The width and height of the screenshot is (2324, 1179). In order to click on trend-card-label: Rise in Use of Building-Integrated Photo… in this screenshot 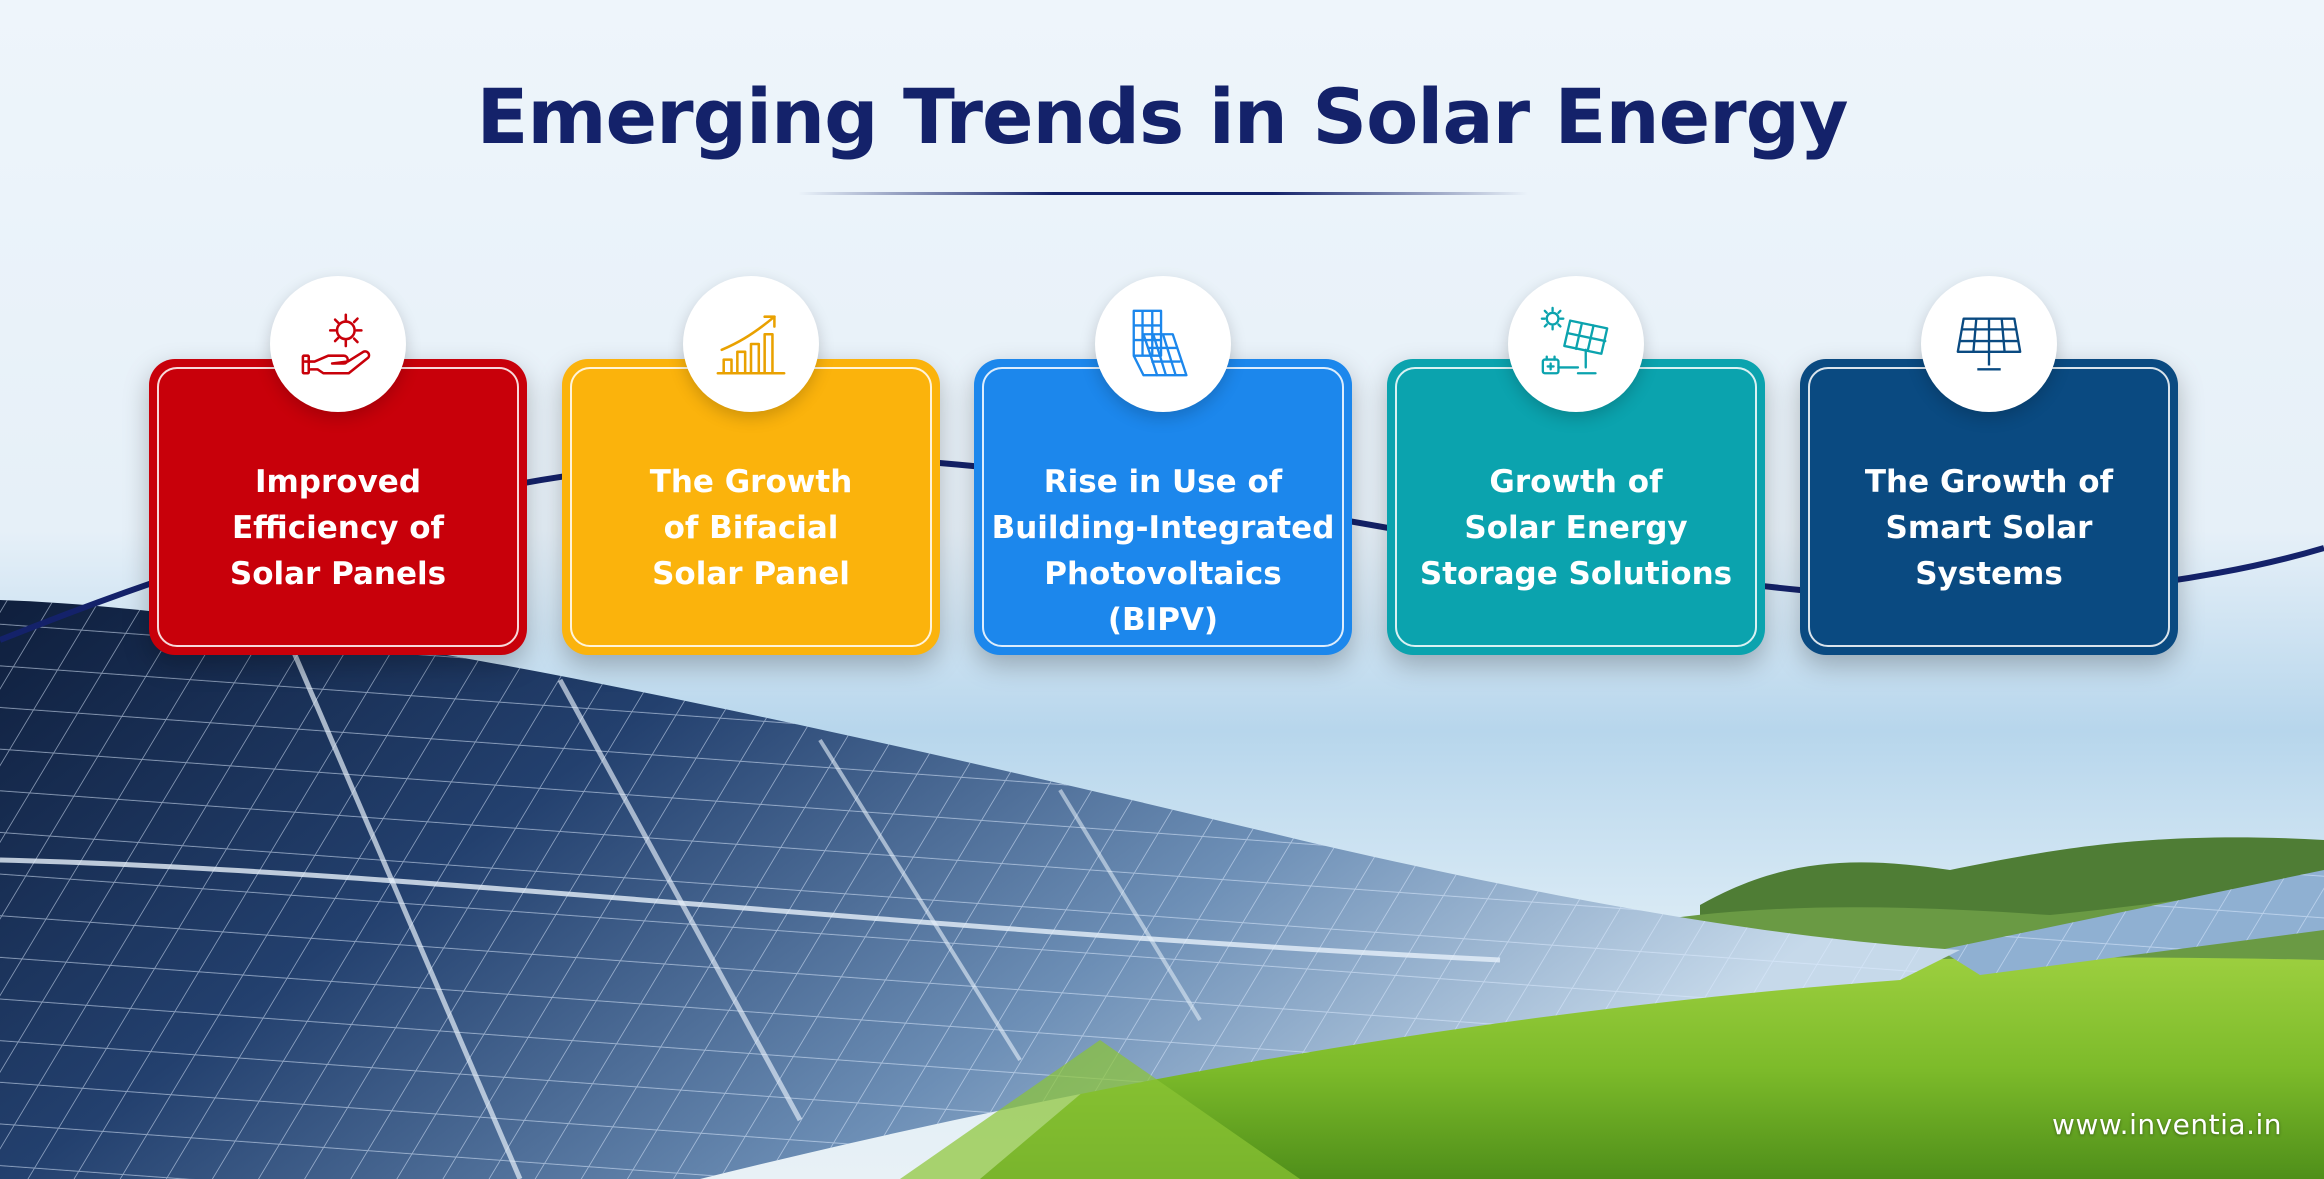, I will do `click(1163, 551)`.